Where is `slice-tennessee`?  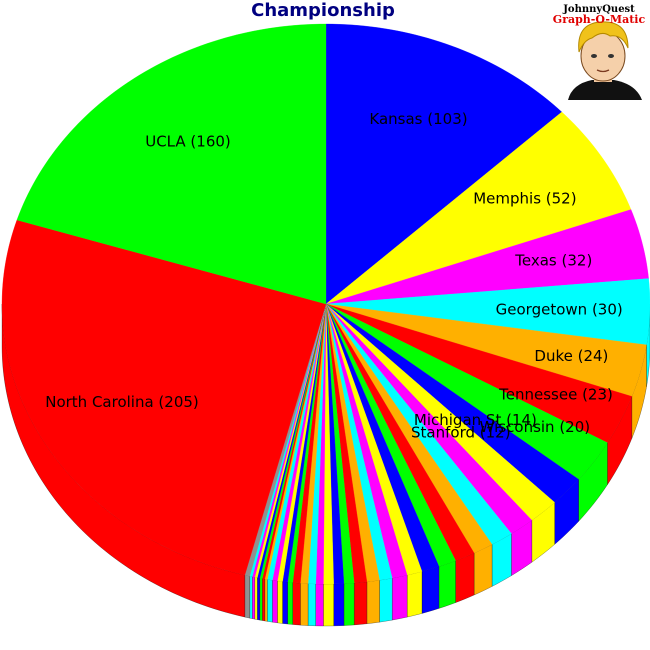 slice-tennessee is located at coordinates (479, 373).